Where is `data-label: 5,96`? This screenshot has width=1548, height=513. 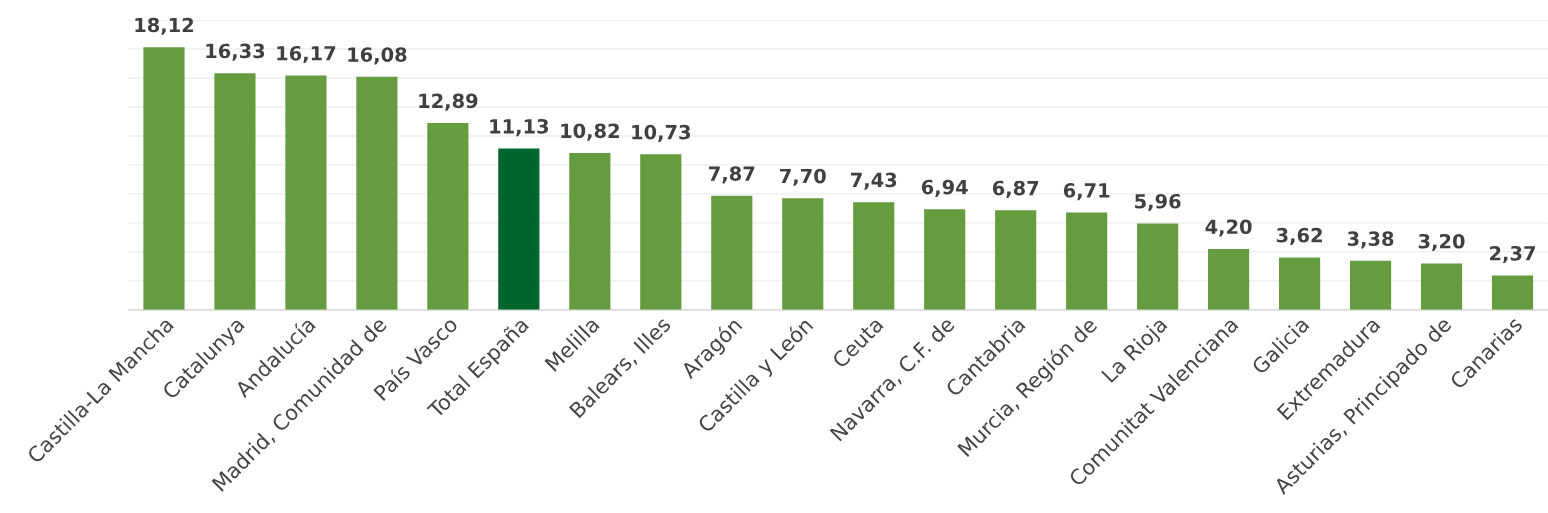 data-label: 5,96 is located at coordinates (1158, 202).